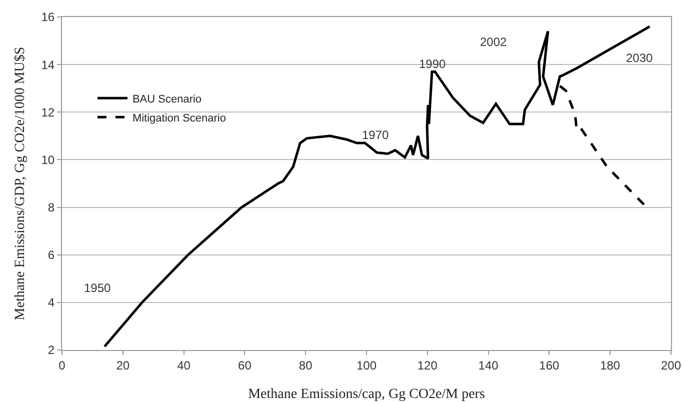  What do you see at coordinates (51, 207) in the screenshot?
I see `y-tick-label: 8` at bounding box center [51, 207].